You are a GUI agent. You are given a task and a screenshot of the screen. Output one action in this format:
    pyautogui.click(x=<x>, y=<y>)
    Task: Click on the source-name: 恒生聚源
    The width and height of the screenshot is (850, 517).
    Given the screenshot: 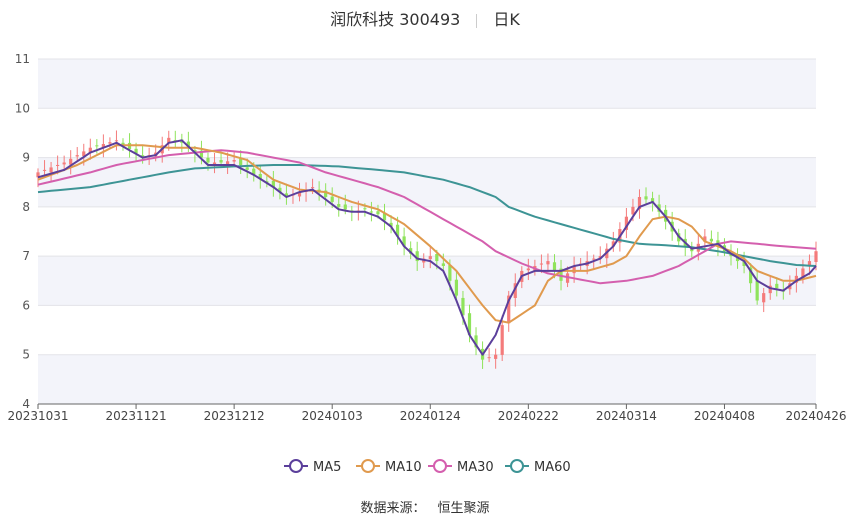 What is the action you would take?
    pyautogui.click(x=463, y=508)
    